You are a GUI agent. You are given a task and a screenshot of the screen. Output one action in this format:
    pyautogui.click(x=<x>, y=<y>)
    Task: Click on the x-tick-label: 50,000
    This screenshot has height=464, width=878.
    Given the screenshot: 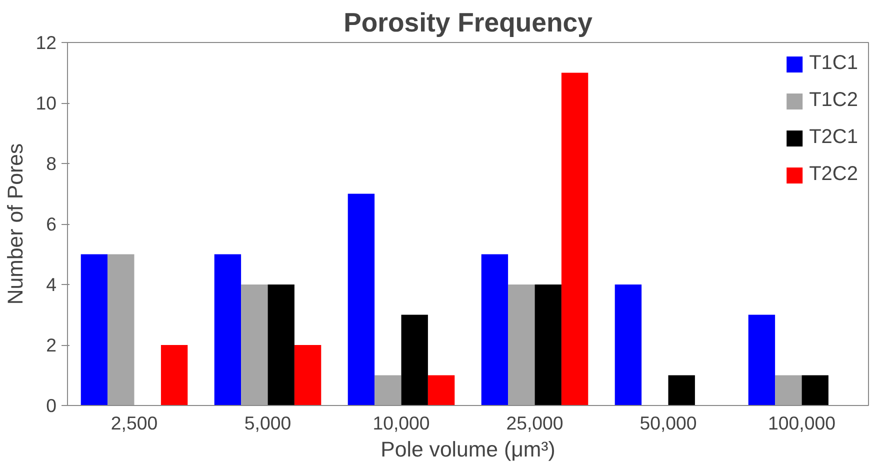 What is the action you would take?
    pyautogui.click(x=668, y=423)
    